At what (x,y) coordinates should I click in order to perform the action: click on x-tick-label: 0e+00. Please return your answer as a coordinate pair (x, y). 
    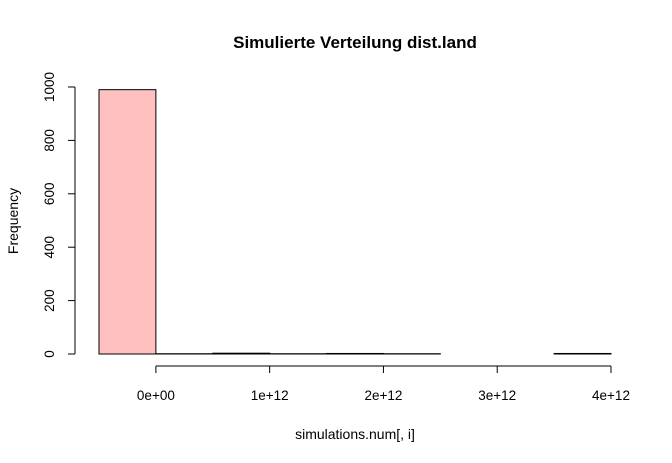
    Looking at the image, I should click on (156, 395).